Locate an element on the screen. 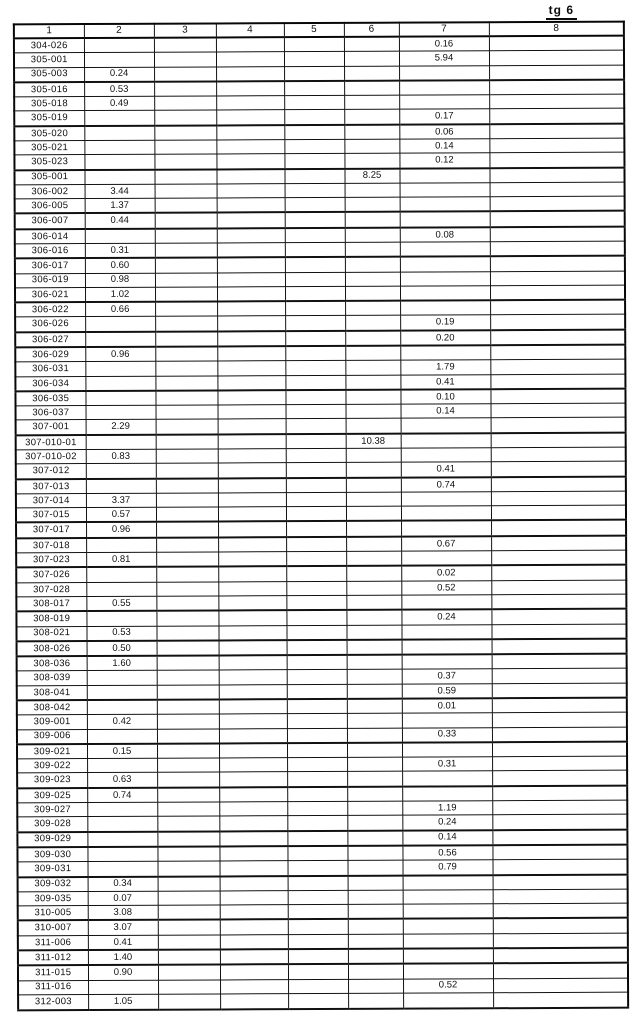 The image size is (635, 1016). value-cell-col7: 0.52 is located at coordinates (446, 588).